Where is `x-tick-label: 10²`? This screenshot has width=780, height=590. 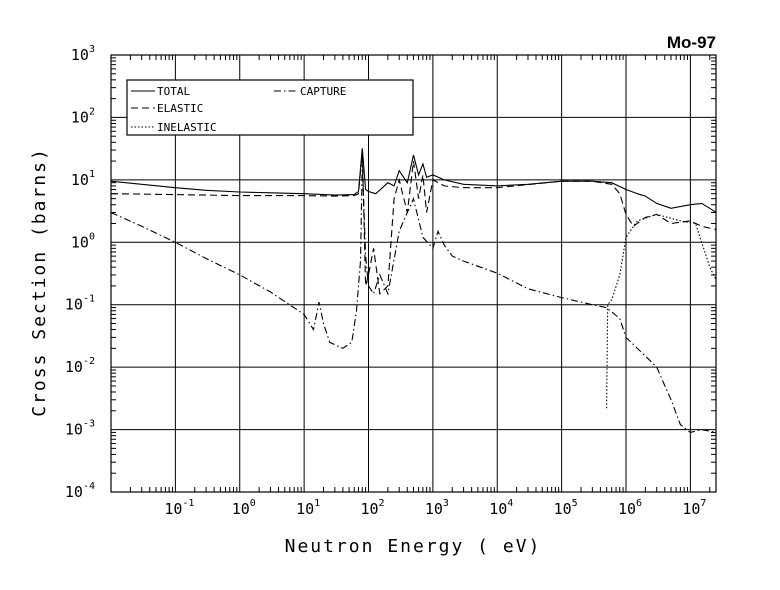 x-tick-label: 10² is located at coordinates (372, 508).